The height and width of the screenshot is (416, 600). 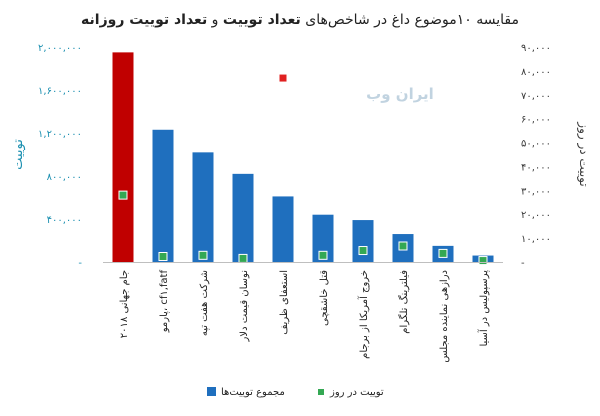 What do you see at coordinates (321, 392) in the screenshot?
I see `legend-swatch-daily` at bounding box center [321, 392].